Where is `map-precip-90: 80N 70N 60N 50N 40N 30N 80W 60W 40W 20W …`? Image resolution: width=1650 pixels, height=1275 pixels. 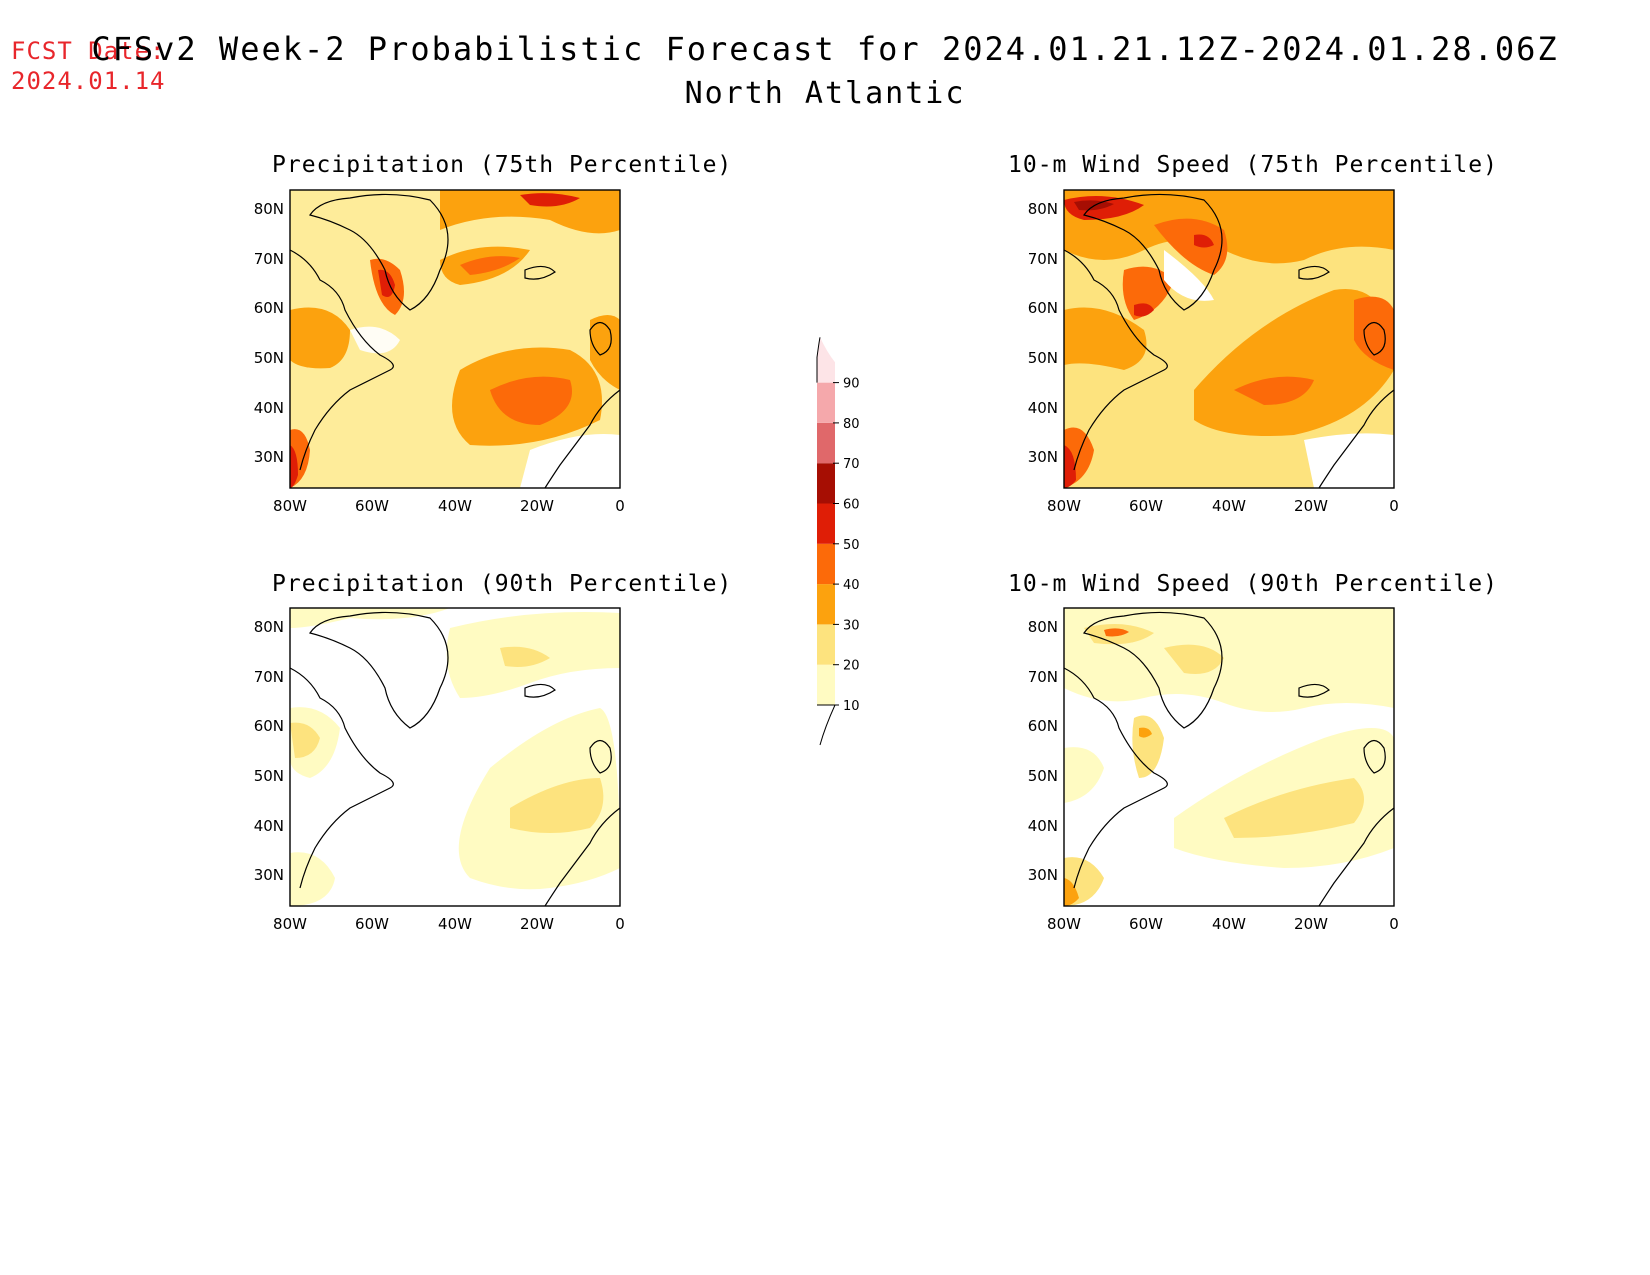
map-precip-90: 80N 70N 60N 50N 40N 30N 80W 60W 40W 20W … is located at coordinates (439, 770).